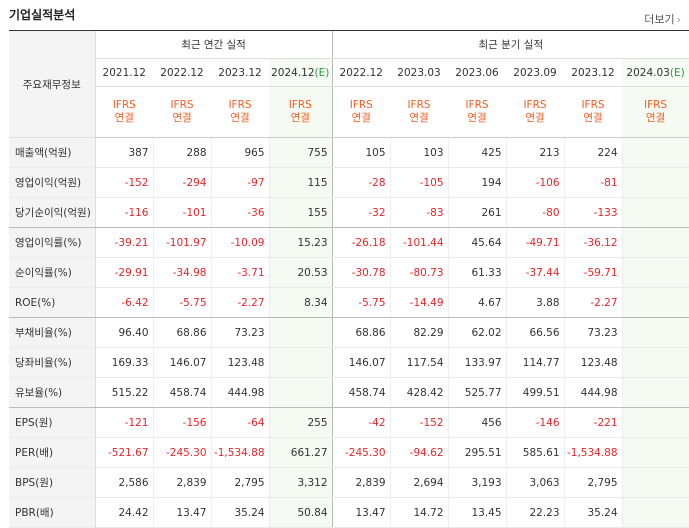  What do you see at coordinates (300, 212) in the screenshot?
I see `table-cell: 155` at bounding box center [300, 212].